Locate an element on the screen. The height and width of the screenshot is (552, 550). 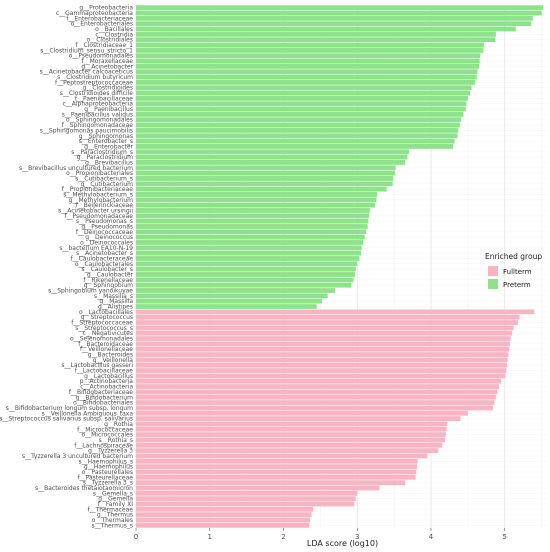
y-tick-label: o__Caulobacterales is located at coordinates (104, 264).